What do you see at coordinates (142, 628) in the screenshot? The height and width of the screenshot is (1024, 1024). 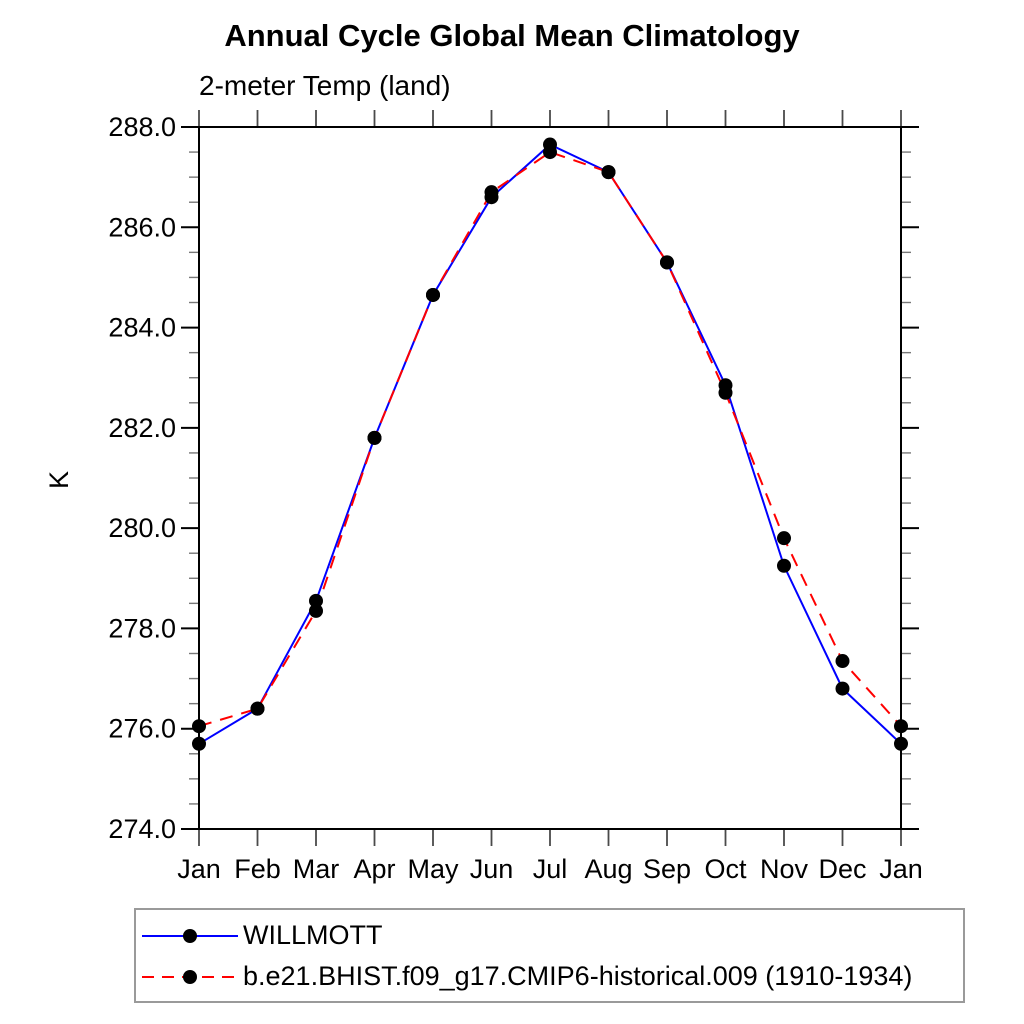 I see `svg-text: 278.0` at bounding box center [142, 628].